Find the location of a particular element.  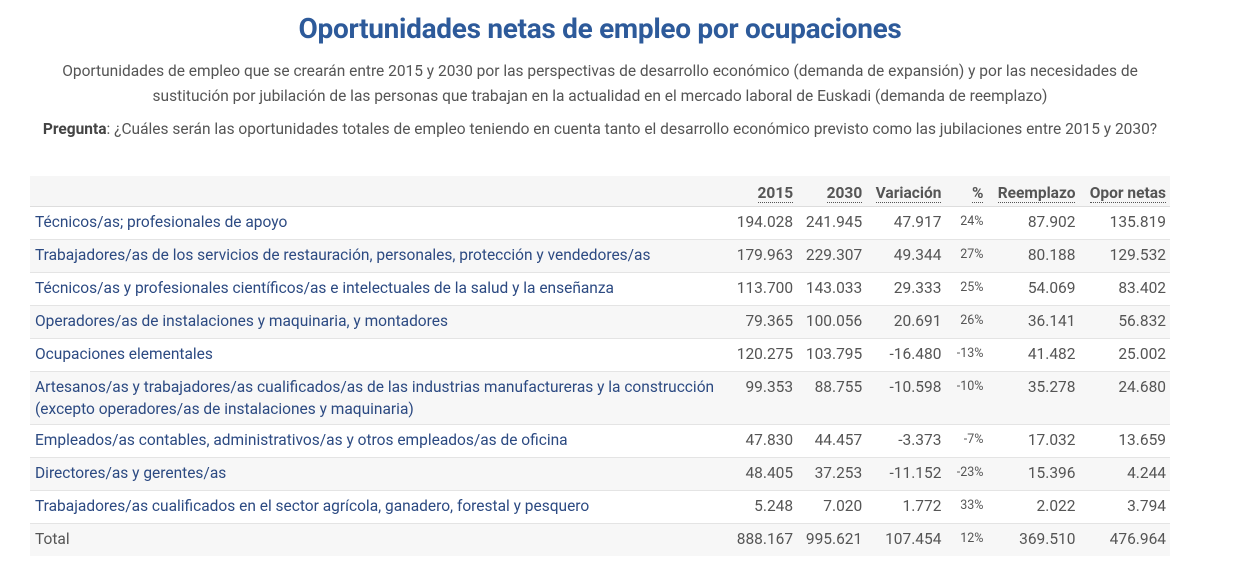

header-row: 2015 2030 Variación% Reemplazo Opor netas is located at coordinates (600, 191).